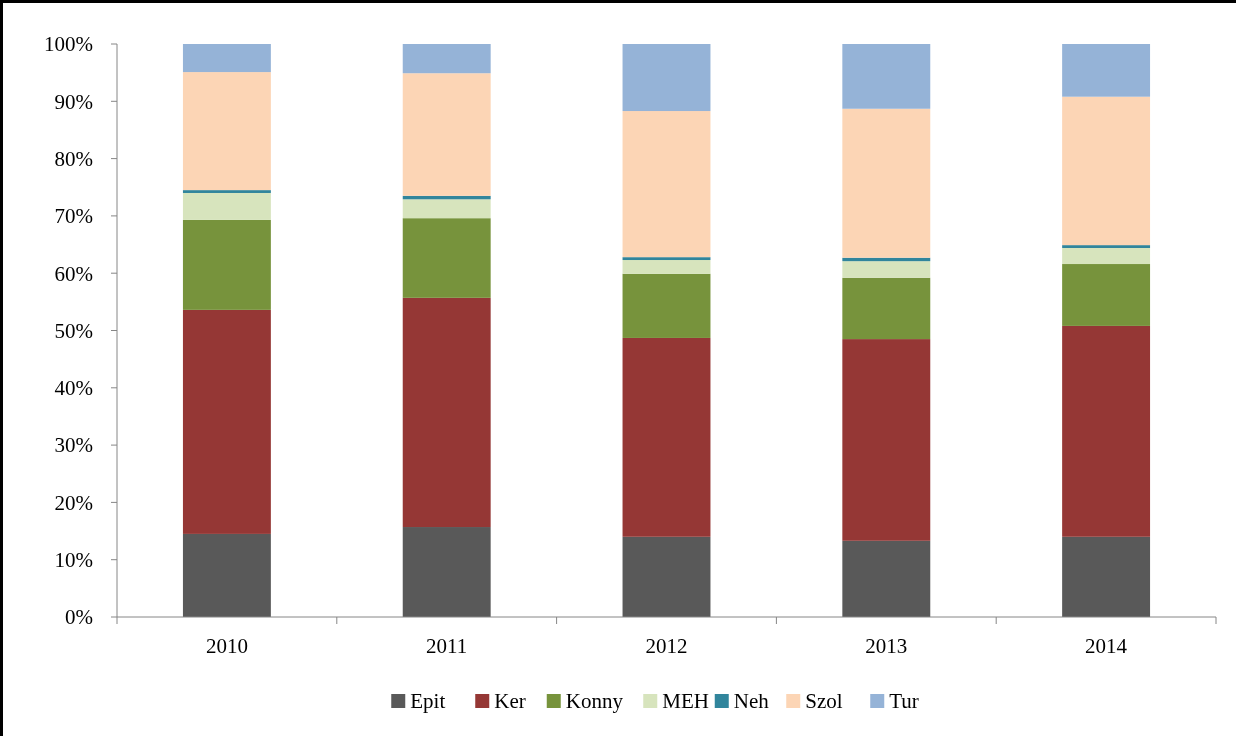 The height and width of the screenshot is (736, 1236). What do you see at coordinates (751, 701) in the screenshot?
I see `legend-label: Neh` at bounding box center [751, 701].